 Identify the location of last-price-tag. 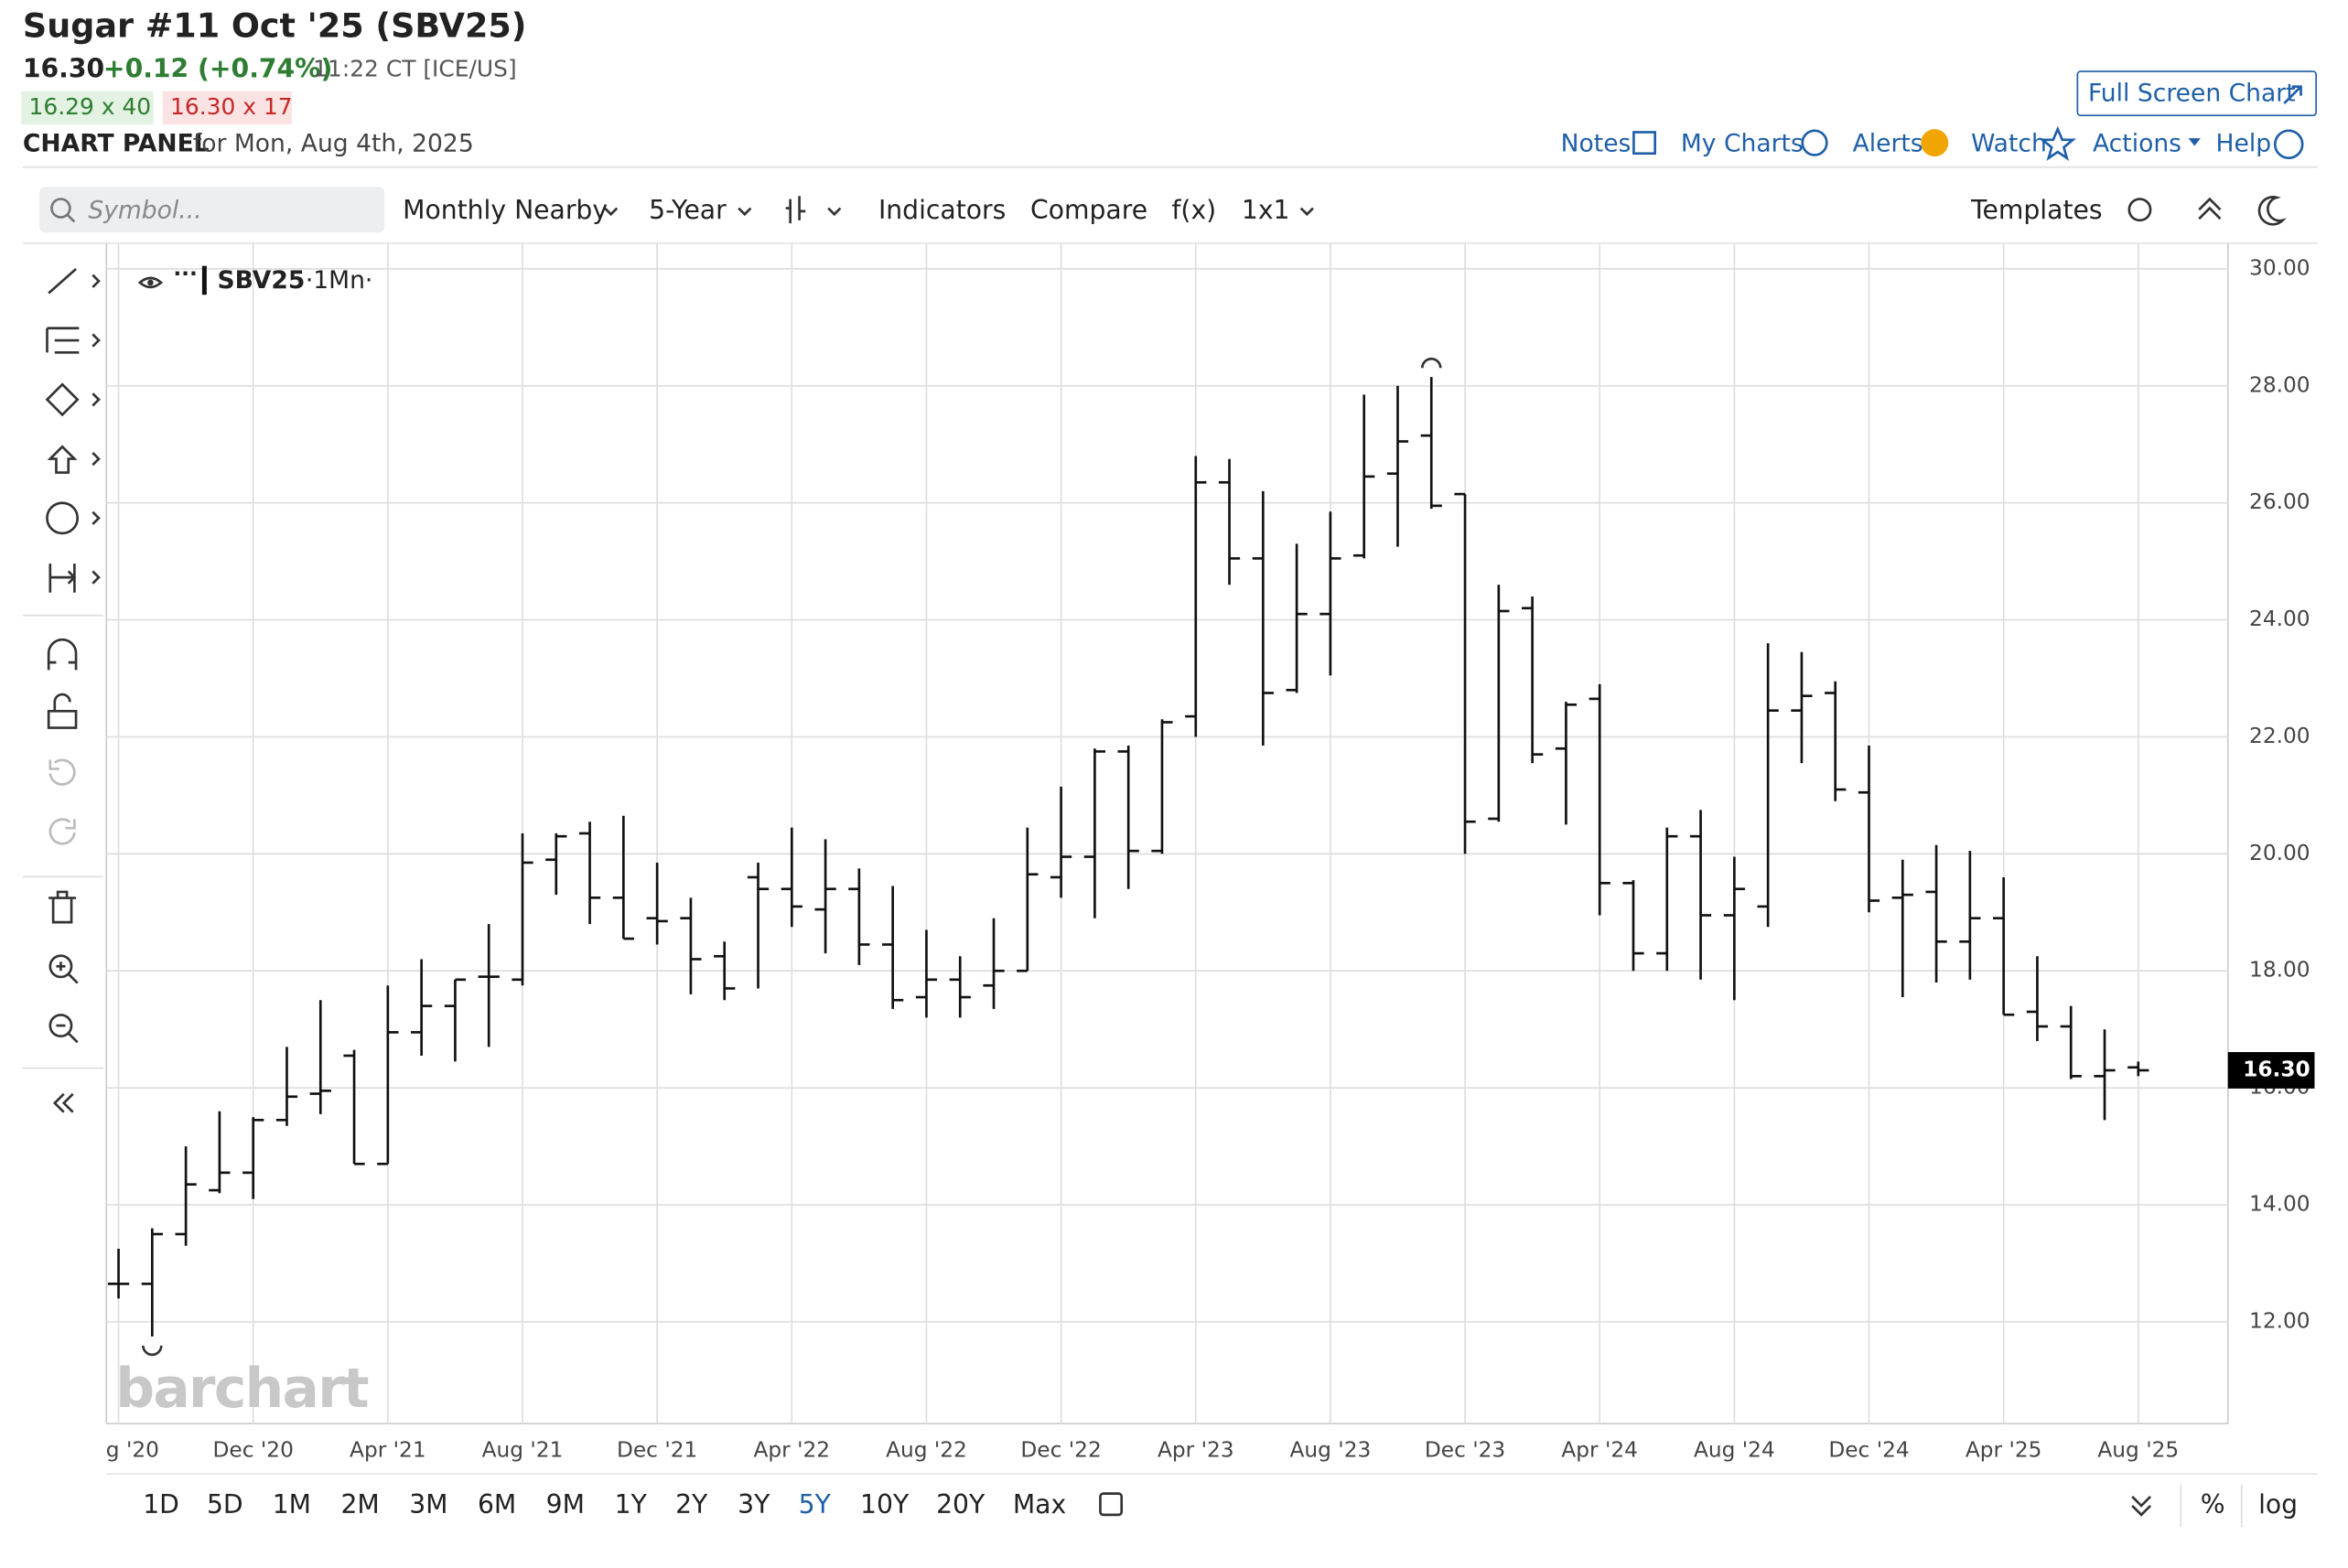
(2271, 1070).